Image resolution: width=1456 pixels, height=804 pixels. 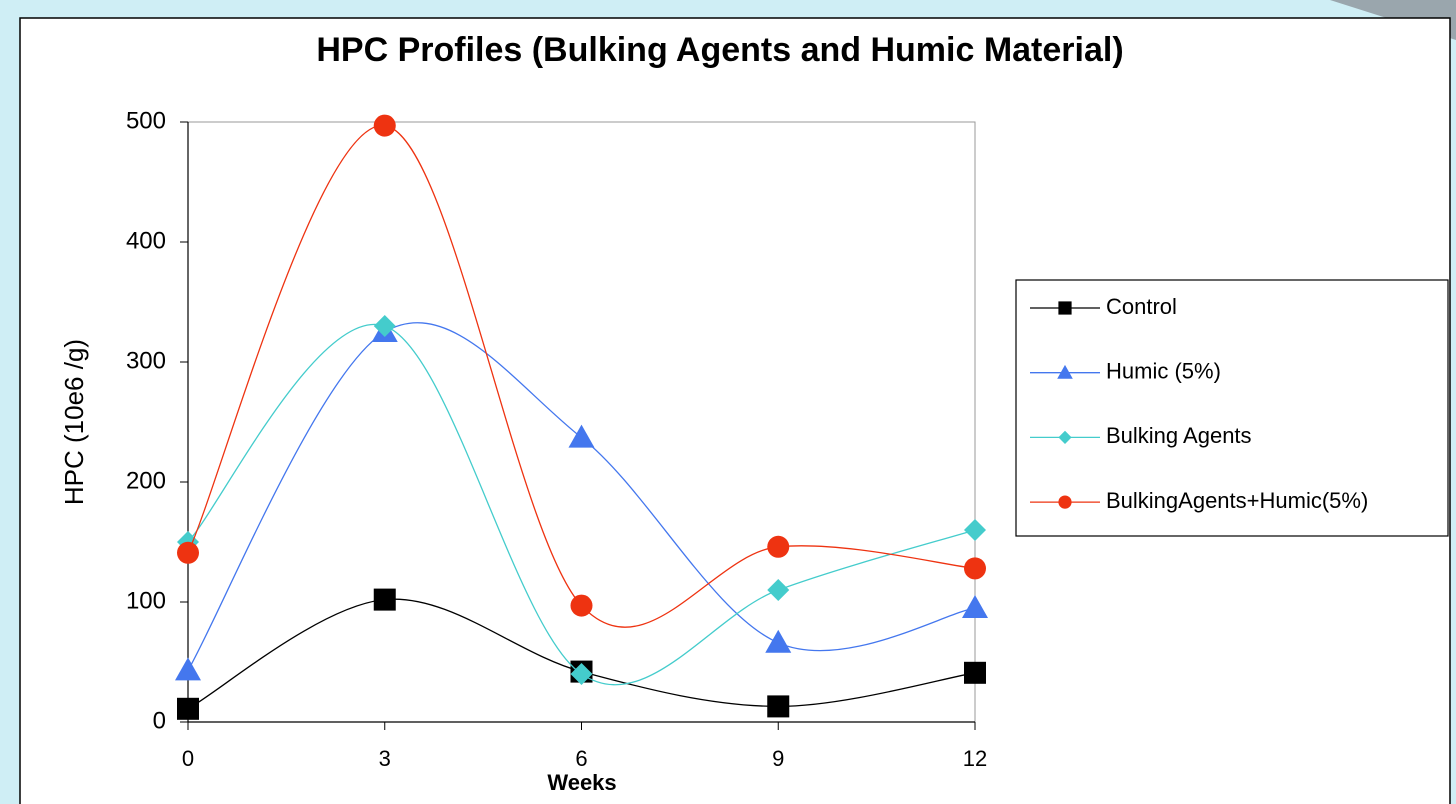 What do you see at coordinates (146, 480) in the screenshot?
I see `y-tick-label: 200` at bounding box center [146, 480].